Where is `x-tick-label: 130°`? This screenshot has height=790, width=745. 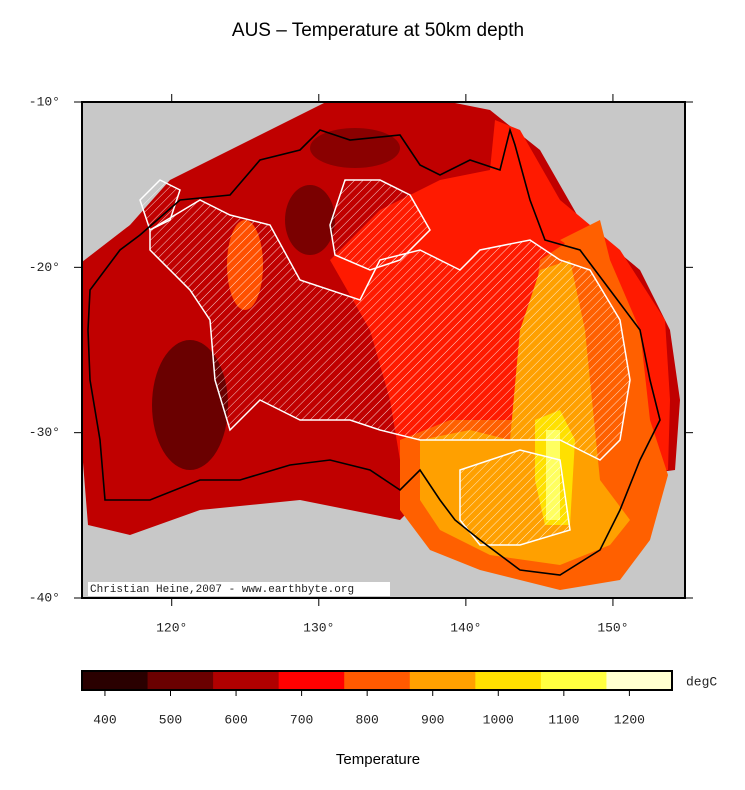 x-tick-label: 130° is located at coordinates (318, 627).